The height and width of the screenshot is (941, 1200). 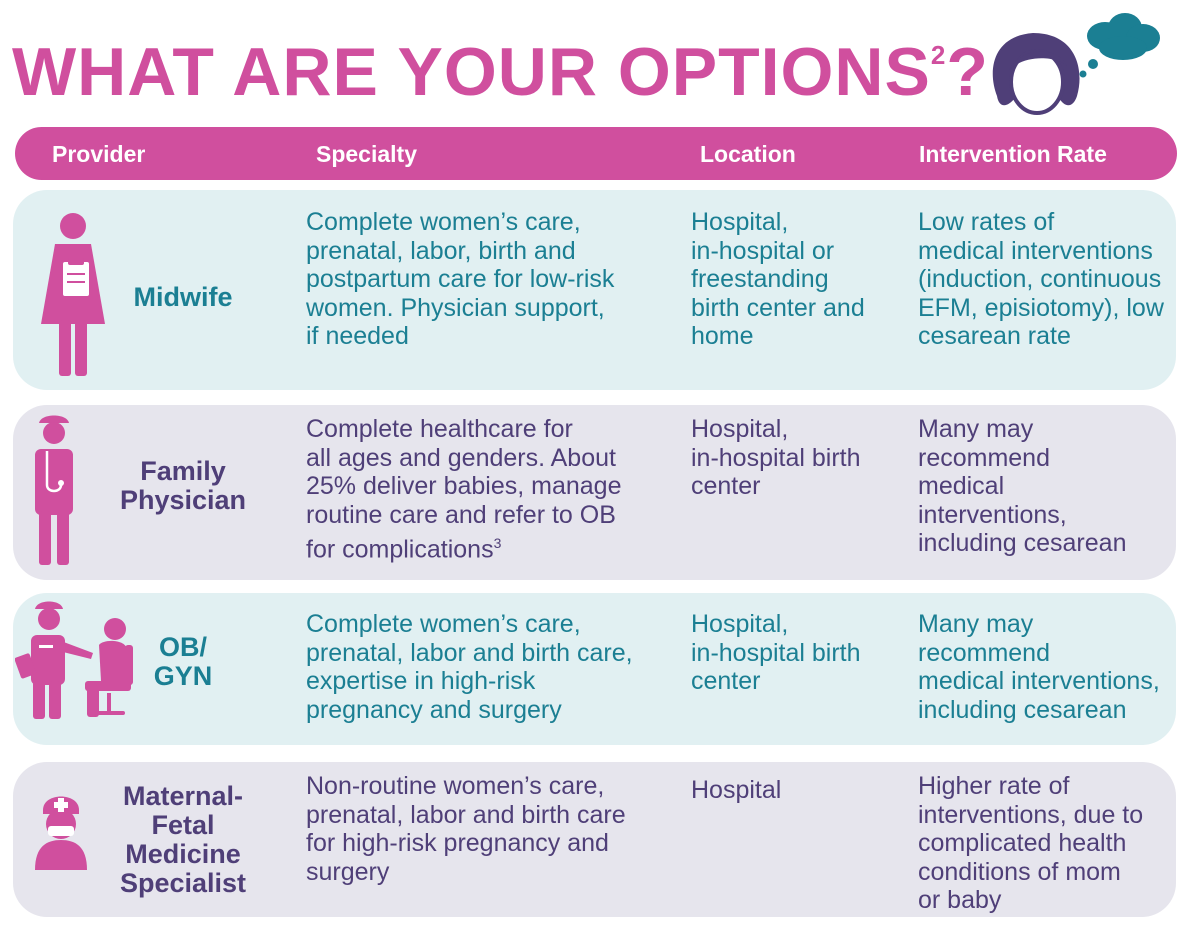 What do you see at coordinates (183, 661) in the screenshot?
I see `provider-name: OB/ GYN` at bounding box center [183, 661].